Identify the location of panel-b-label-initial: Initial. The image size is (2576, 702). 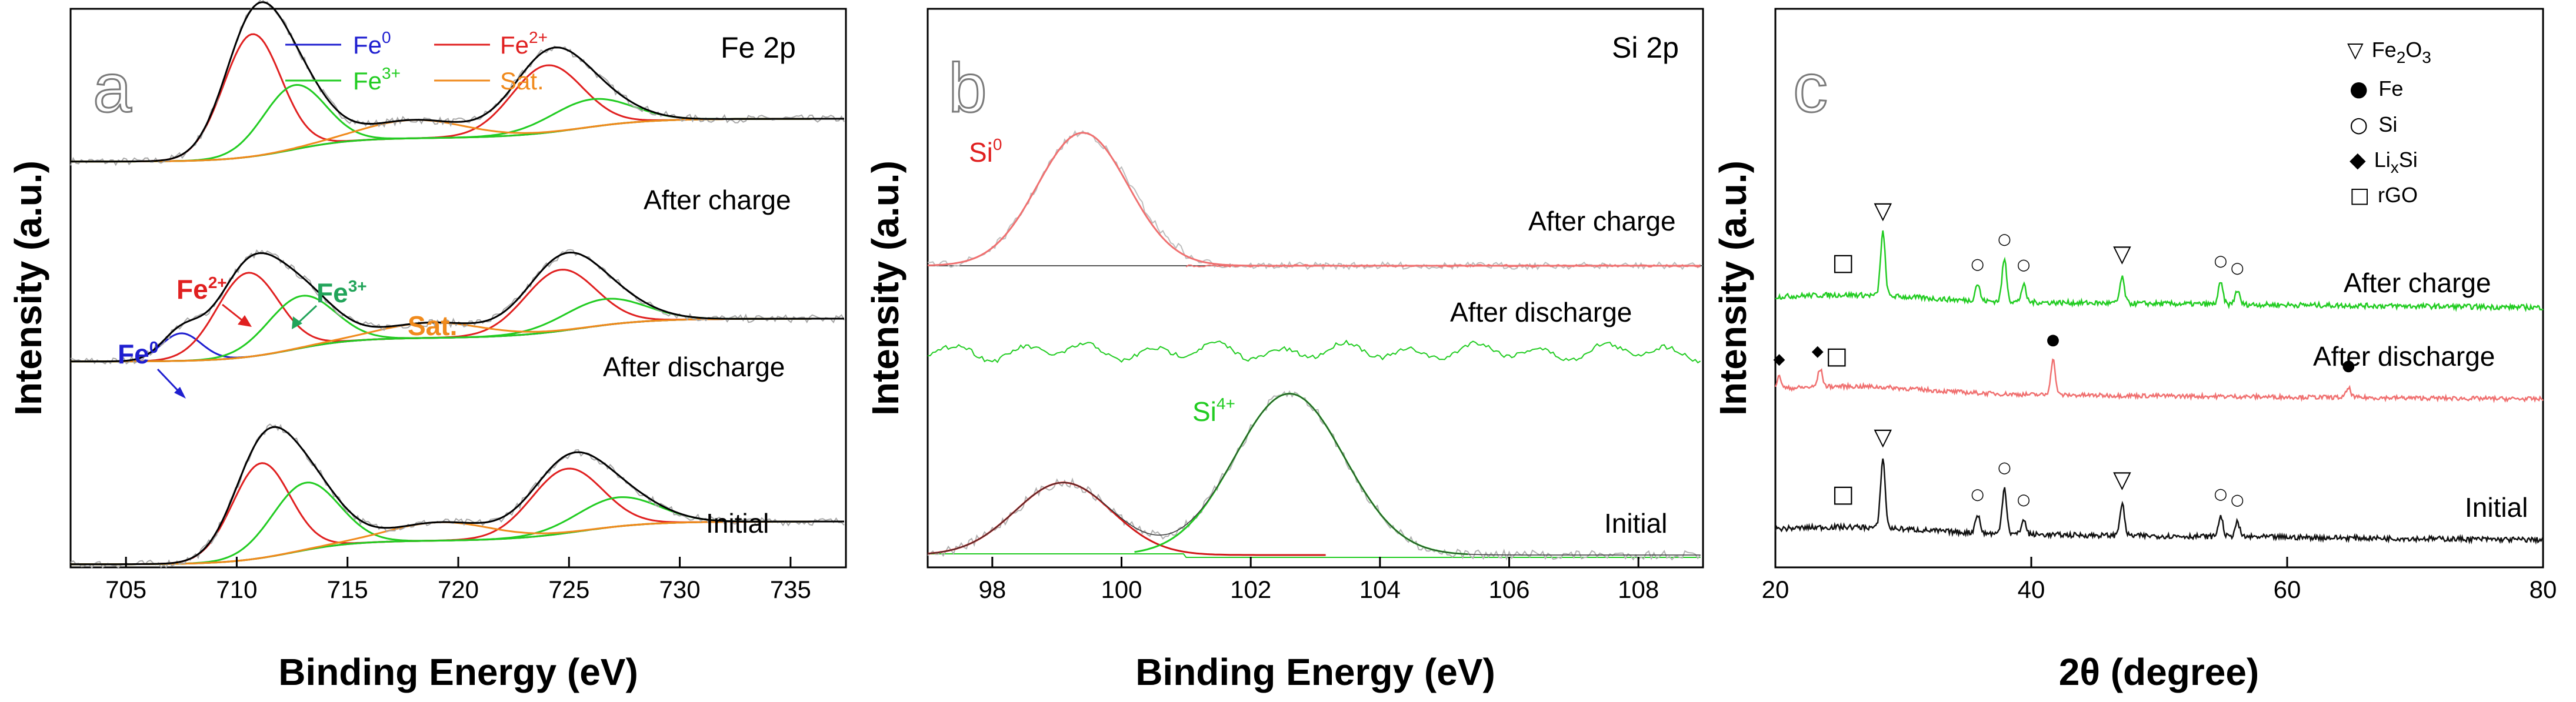
(1635, 523).